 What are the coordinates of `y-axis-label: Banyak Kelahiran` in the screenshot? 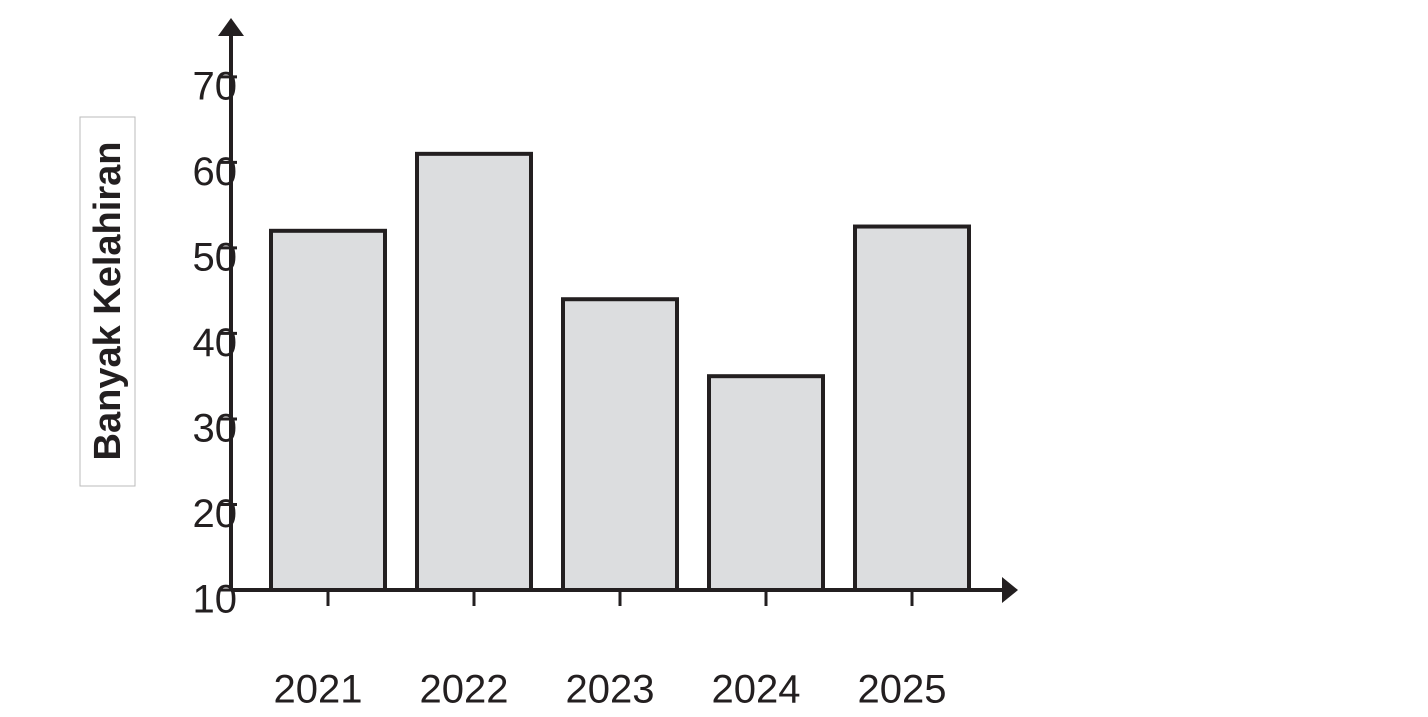 It's located at (108, 301).